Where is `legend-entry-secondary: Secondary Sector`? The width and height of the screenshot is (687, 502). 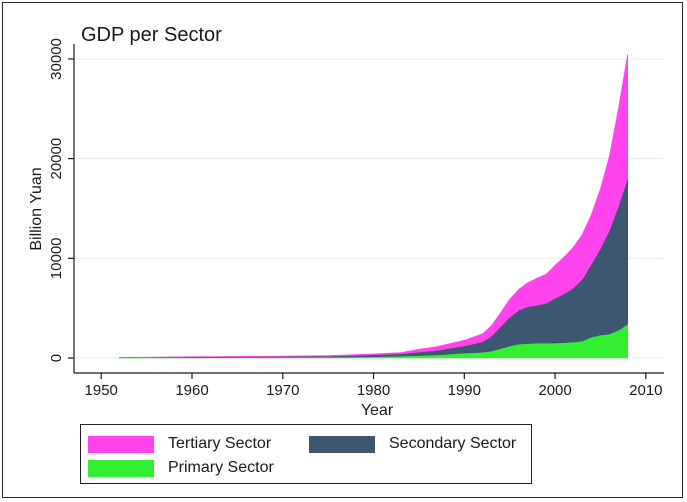 legend-entry-secondary: Secondary Sector is located at coordinates (419, 444).